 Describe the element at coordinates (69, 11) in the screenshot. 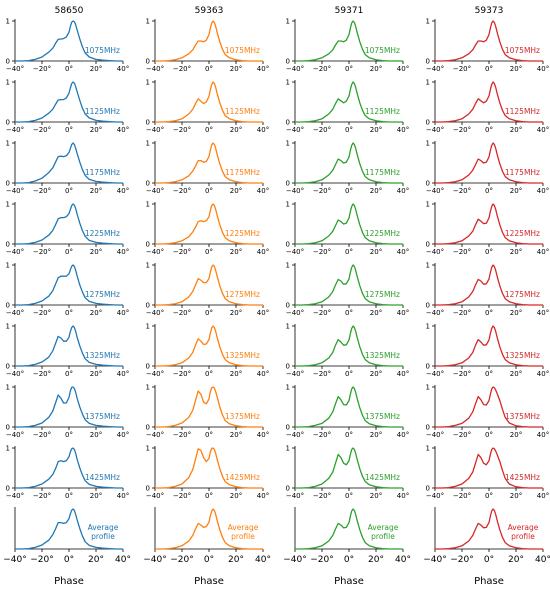

I see `column-title-58650: 58650` at that location.